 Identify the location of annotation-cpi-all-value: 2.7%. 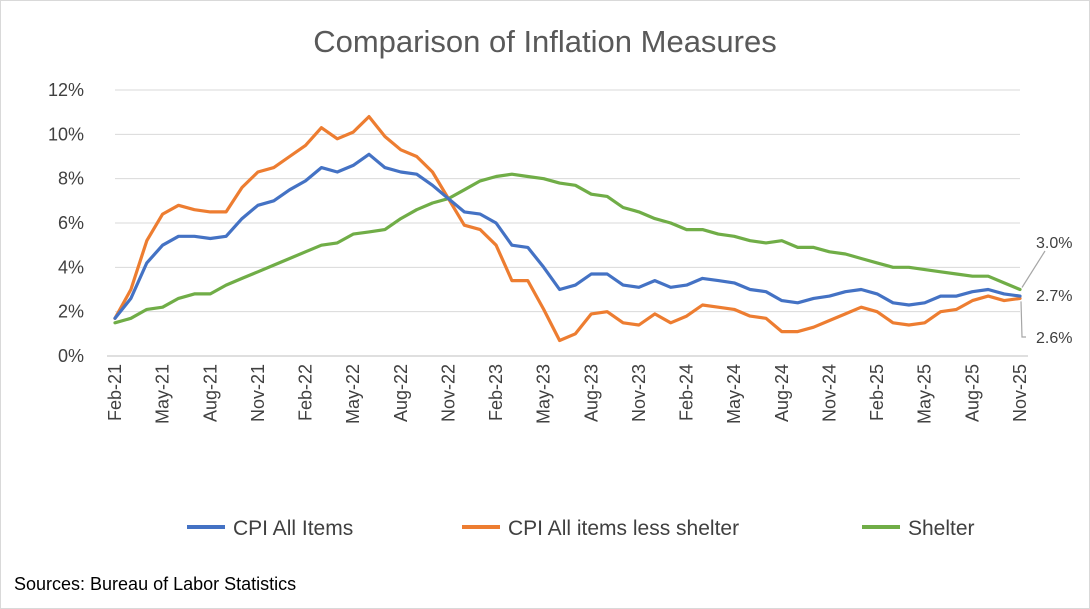
(1054, 296).